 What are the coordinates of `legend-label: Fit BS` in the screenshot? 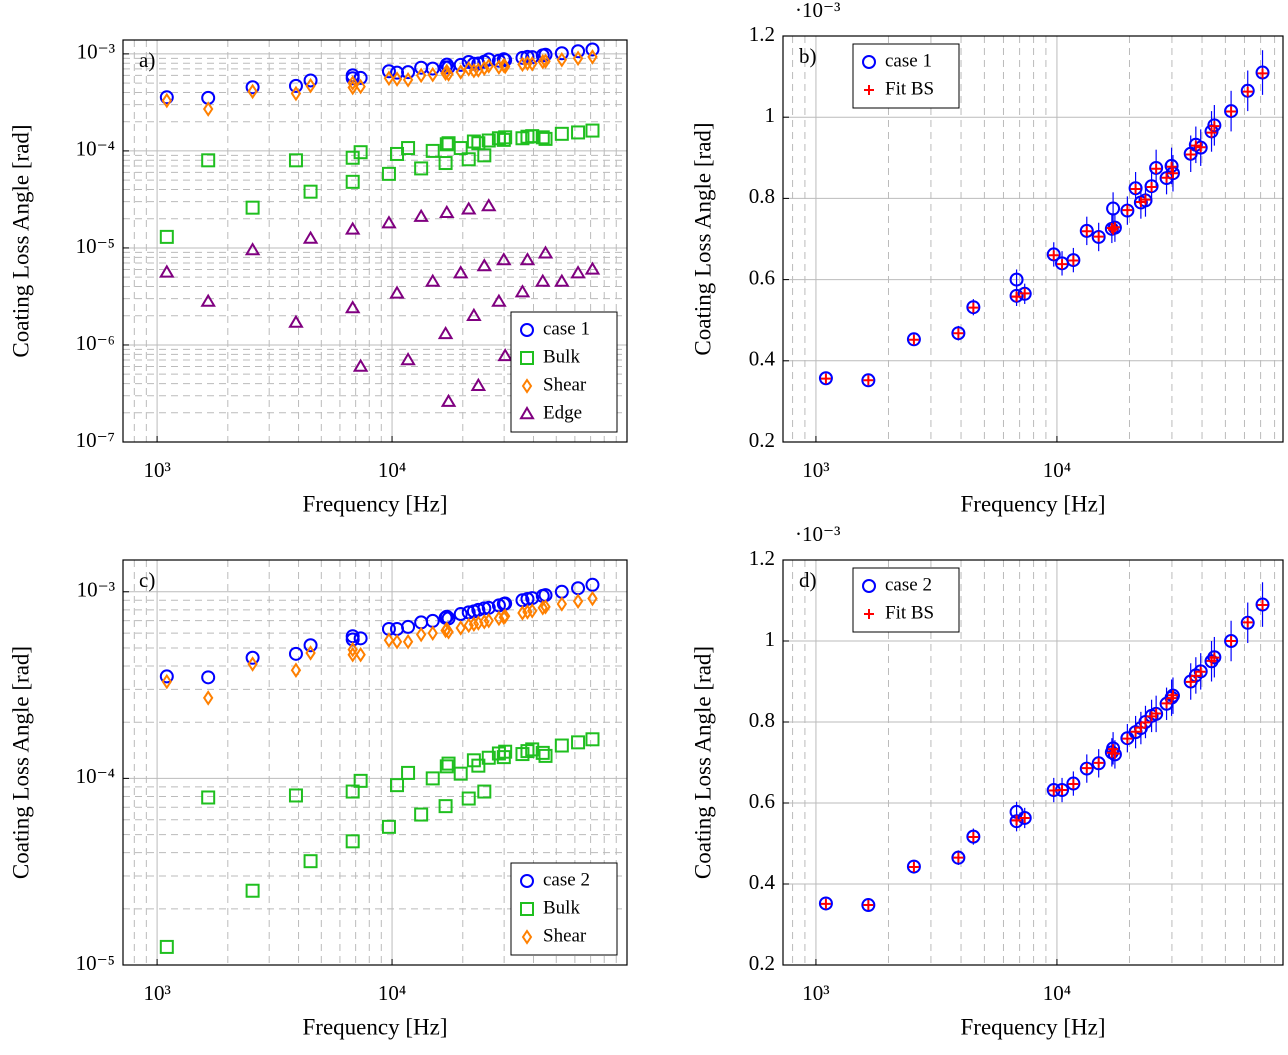 It's located at (909, 612).